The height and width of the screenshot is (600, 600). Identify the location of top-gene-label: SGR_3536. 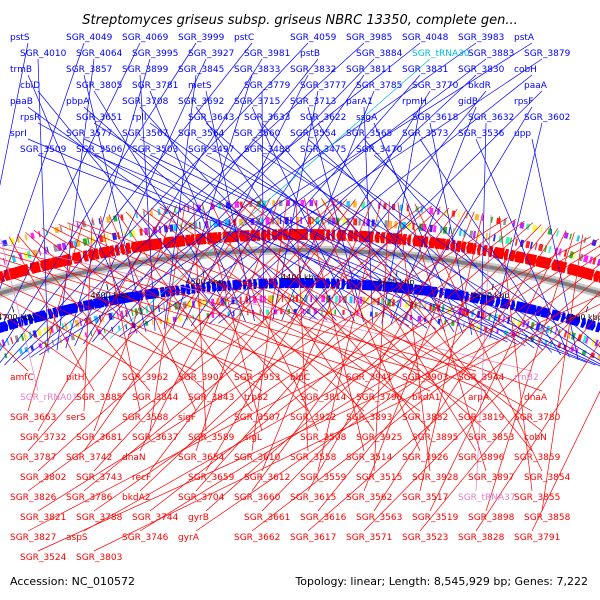
(481, 134).